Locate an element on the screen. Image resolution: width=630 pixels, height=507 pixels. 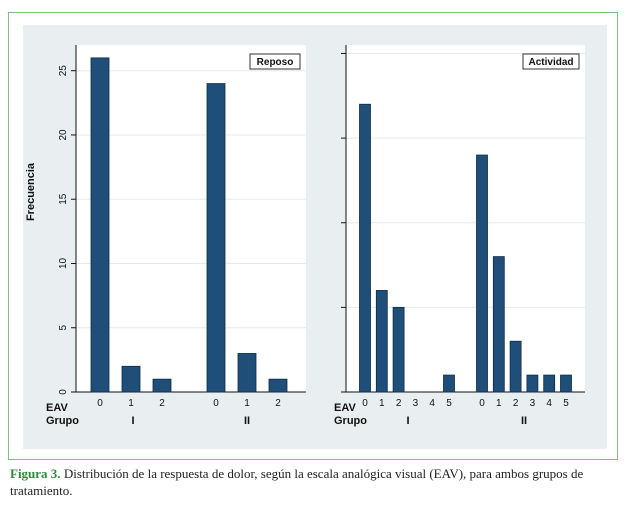
y-tick-label: 15 is located at coordinates (63, 199).